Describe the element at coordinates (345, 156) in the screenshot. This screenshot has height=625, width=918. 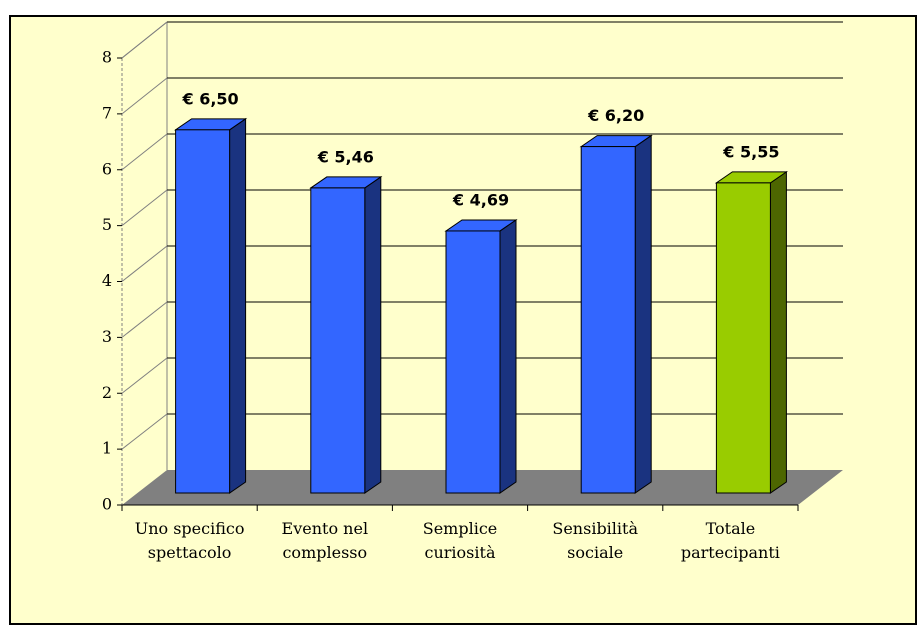
I see `value-label: € 5,46` at that location.